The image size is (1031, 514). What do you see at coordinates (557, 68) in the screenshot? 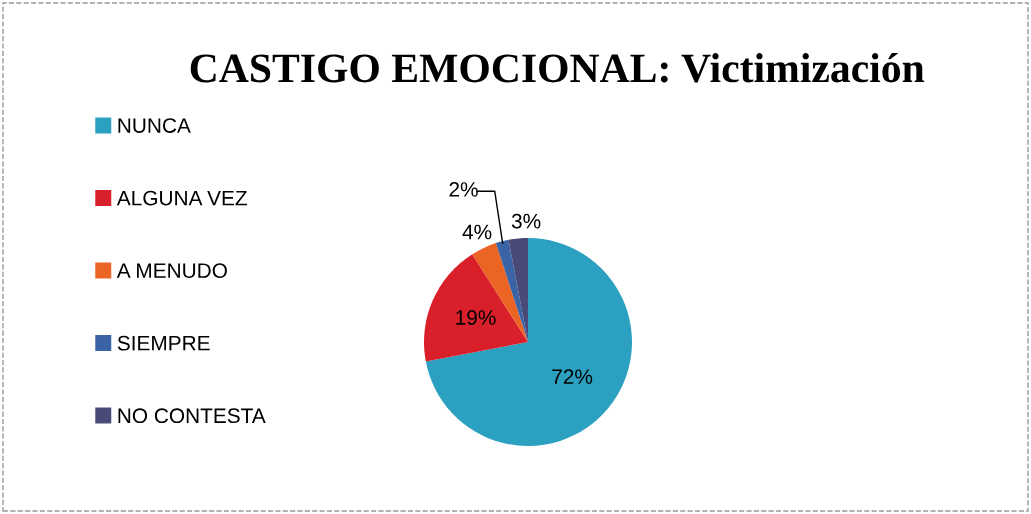
I see `chart-title: CASTIGO EMOCIONAL: Victimización` at bounding box center [557, 68].